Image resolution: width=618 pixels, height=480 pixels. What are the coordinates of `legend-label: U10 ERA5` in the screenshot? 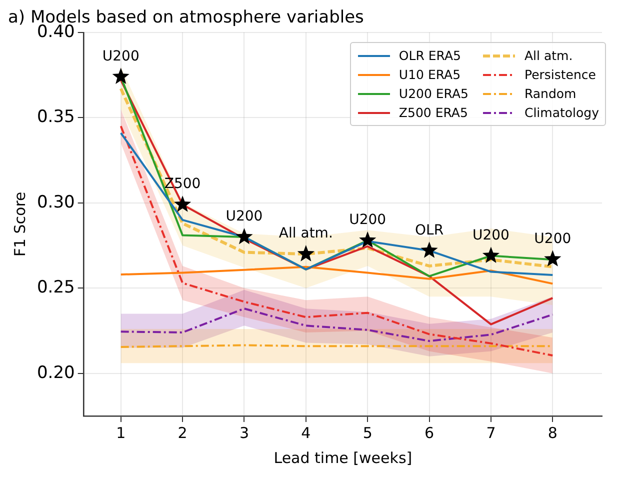 It's located at (429, 74).